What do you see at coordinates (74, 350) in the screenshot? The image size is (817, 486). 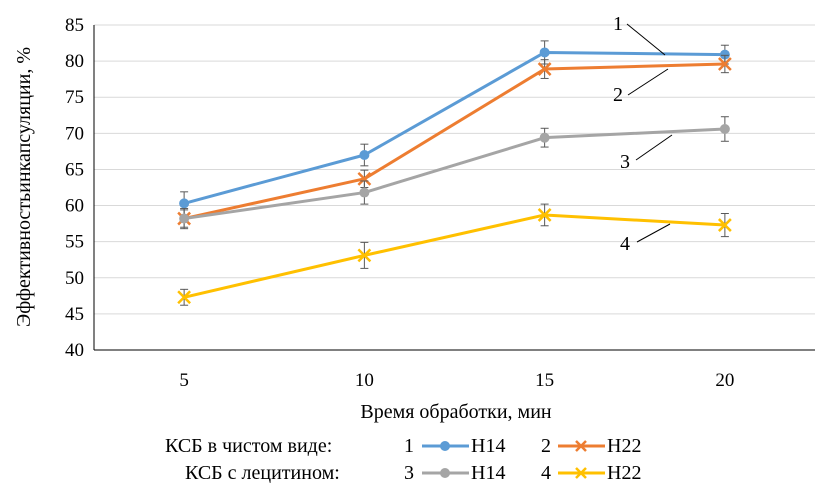 I see `y-tick-label: 40` at bounding box center [74, 350].